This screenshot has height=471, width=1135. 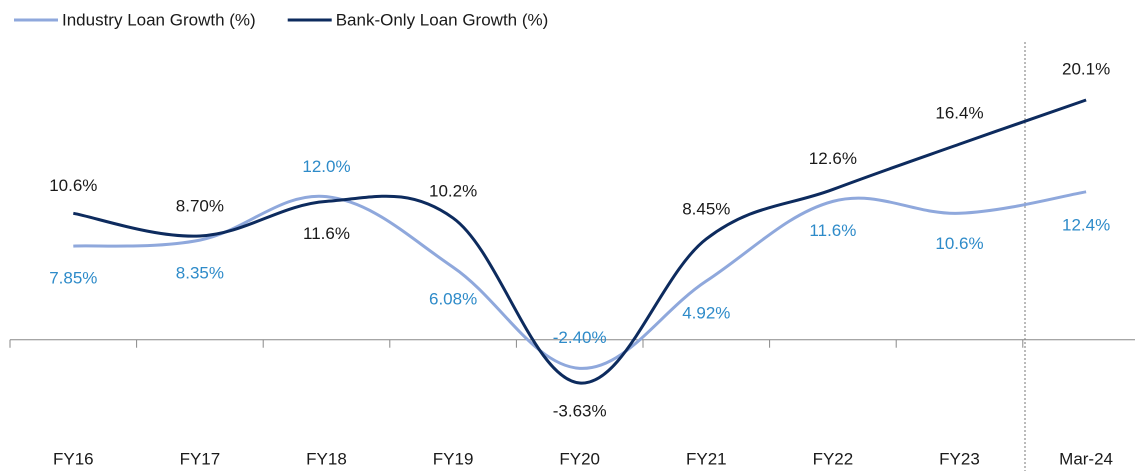 I want to click on data-label: 8.70%, so click(x=200, y=205).